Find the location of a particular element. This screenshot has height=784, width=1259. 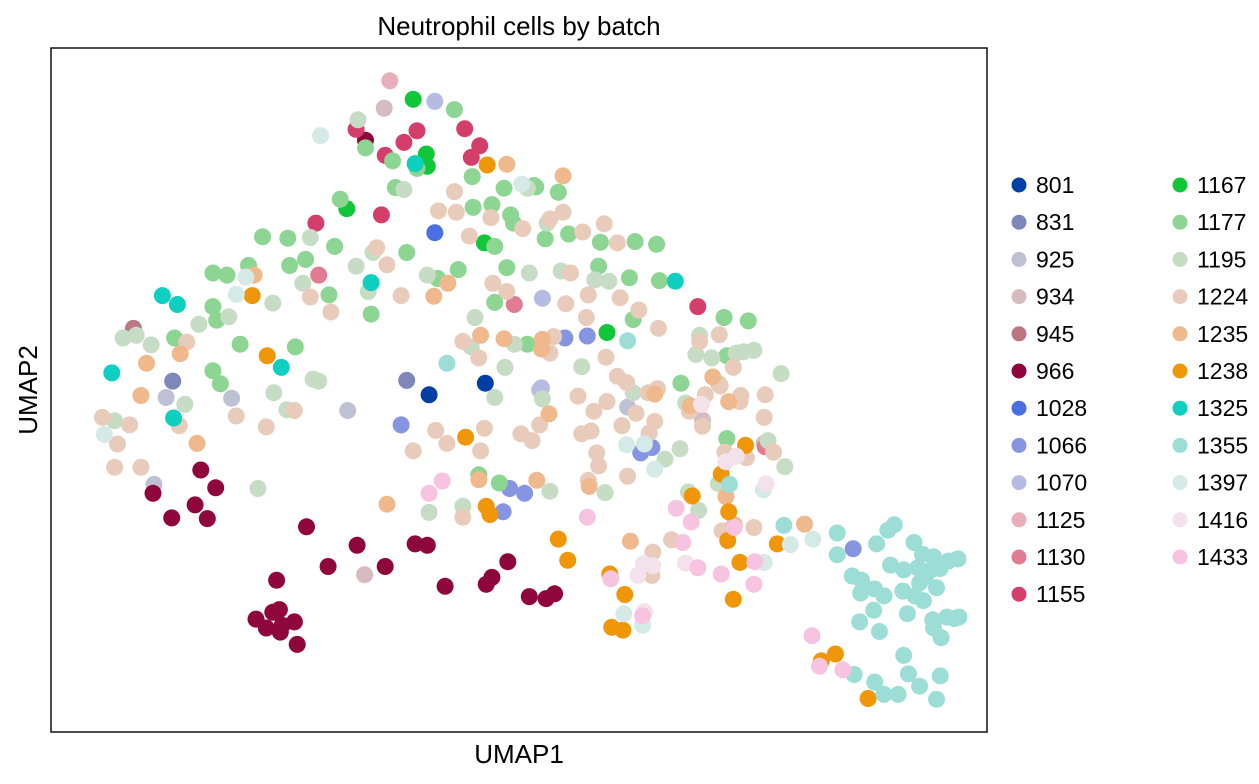

legend-label-1397: 1397 is located at coordinates (1222, 483).